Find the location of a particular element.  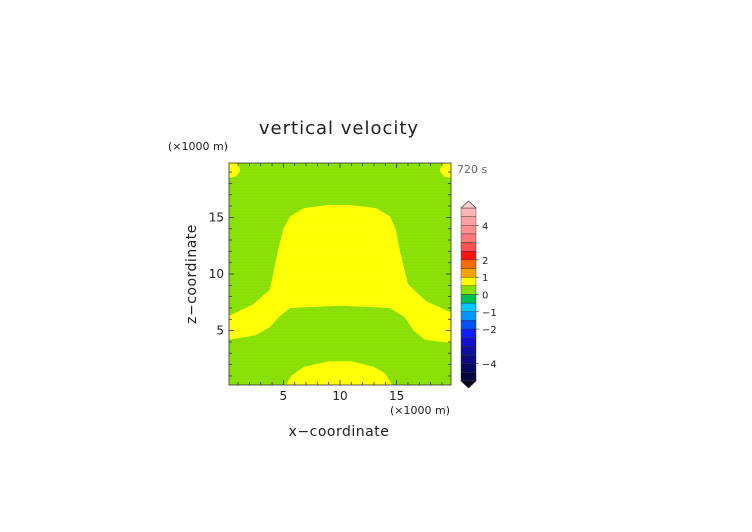

contour-region-bottom-lobe is located at coordinates (339, 373).